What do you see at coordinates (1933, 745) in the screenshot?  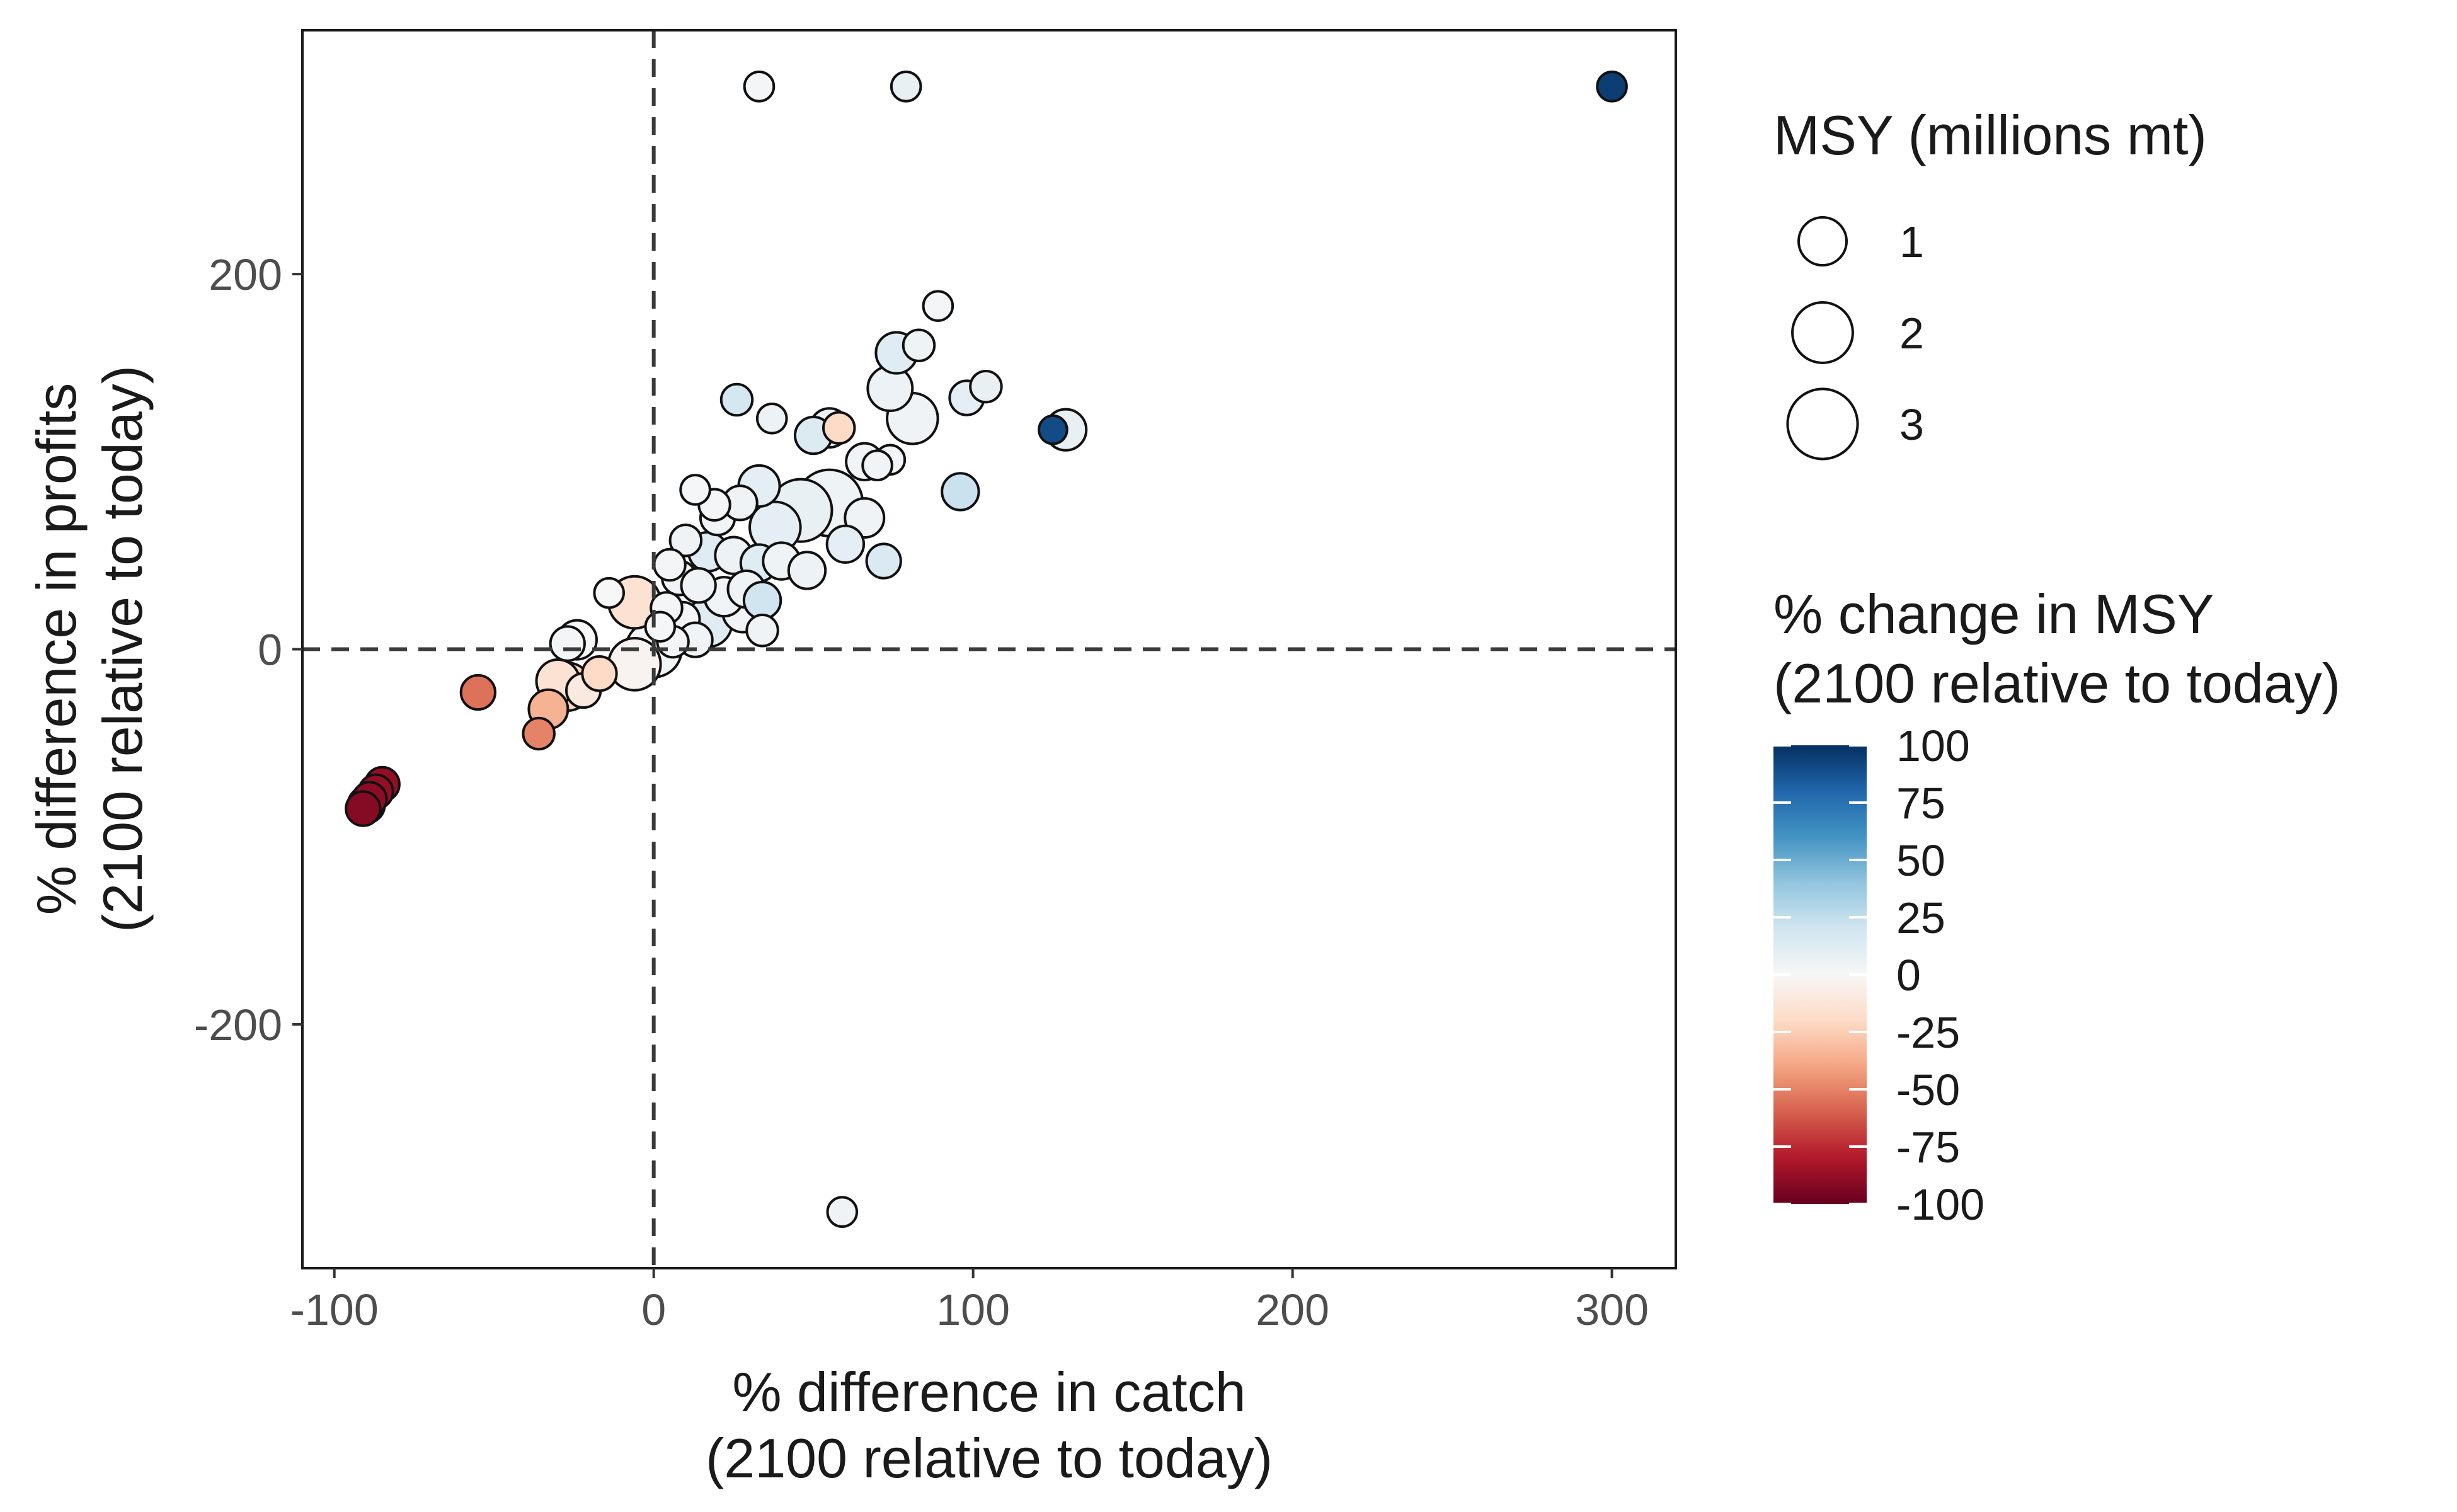 I see `color-legend-label: 100` at bounding box center [1933, 745].